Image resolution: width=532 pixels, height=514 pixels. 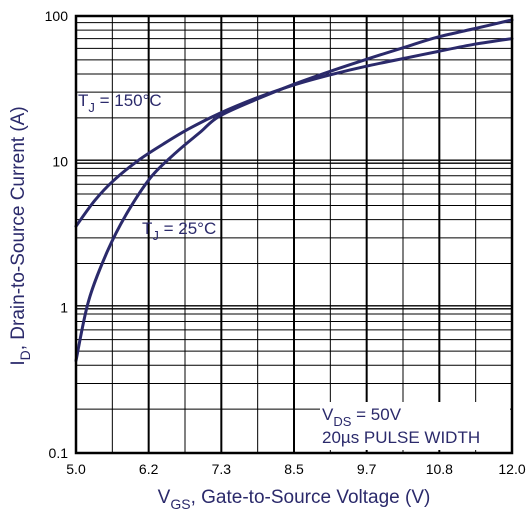 What do you see at coordinates (415, 426) in the screenshot?
I see `annotation-box` at bounding box center [415, 426].